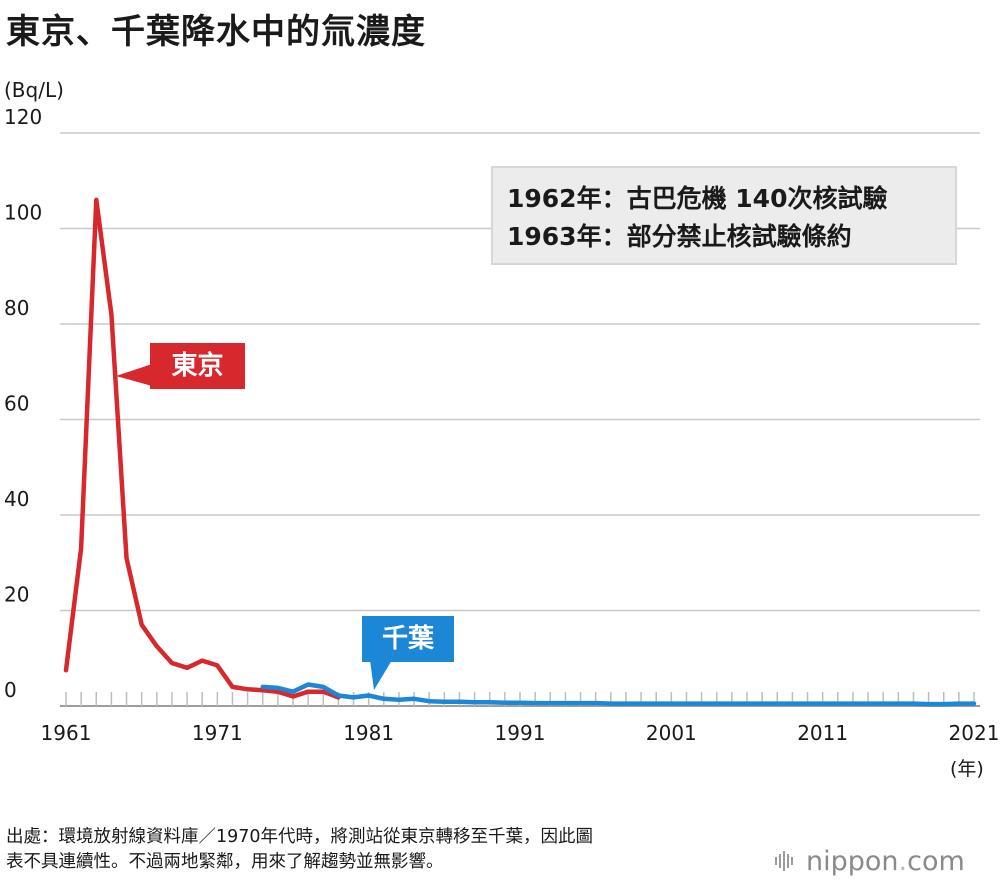  I want to click on y-tick-label-40: 40, so click(16, 499).